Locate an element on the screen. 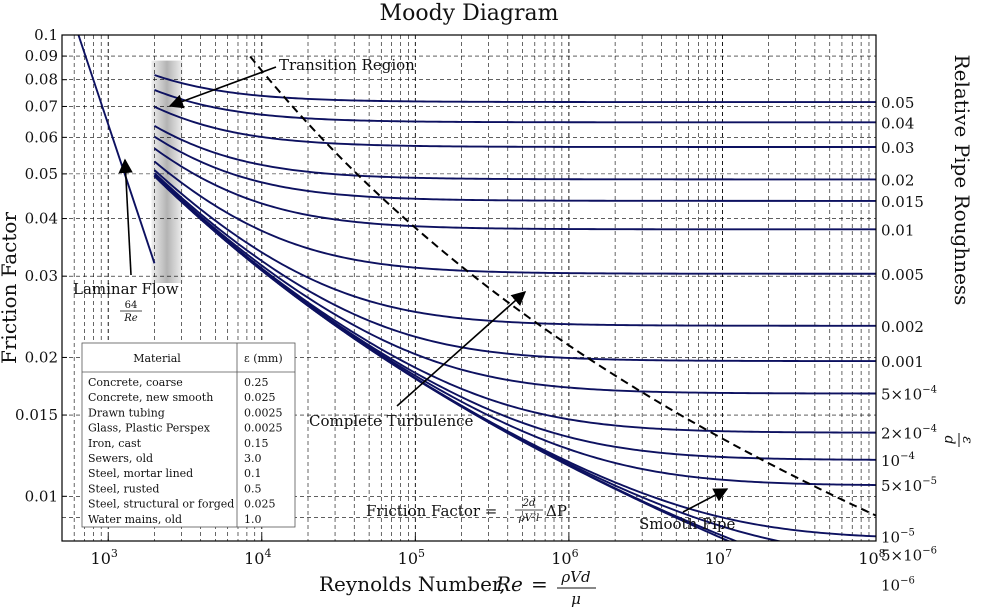 Image resolution: width=981 pixels, height=608 pixels. roughness-label: 0.002 is located at coordinates (902, 327).